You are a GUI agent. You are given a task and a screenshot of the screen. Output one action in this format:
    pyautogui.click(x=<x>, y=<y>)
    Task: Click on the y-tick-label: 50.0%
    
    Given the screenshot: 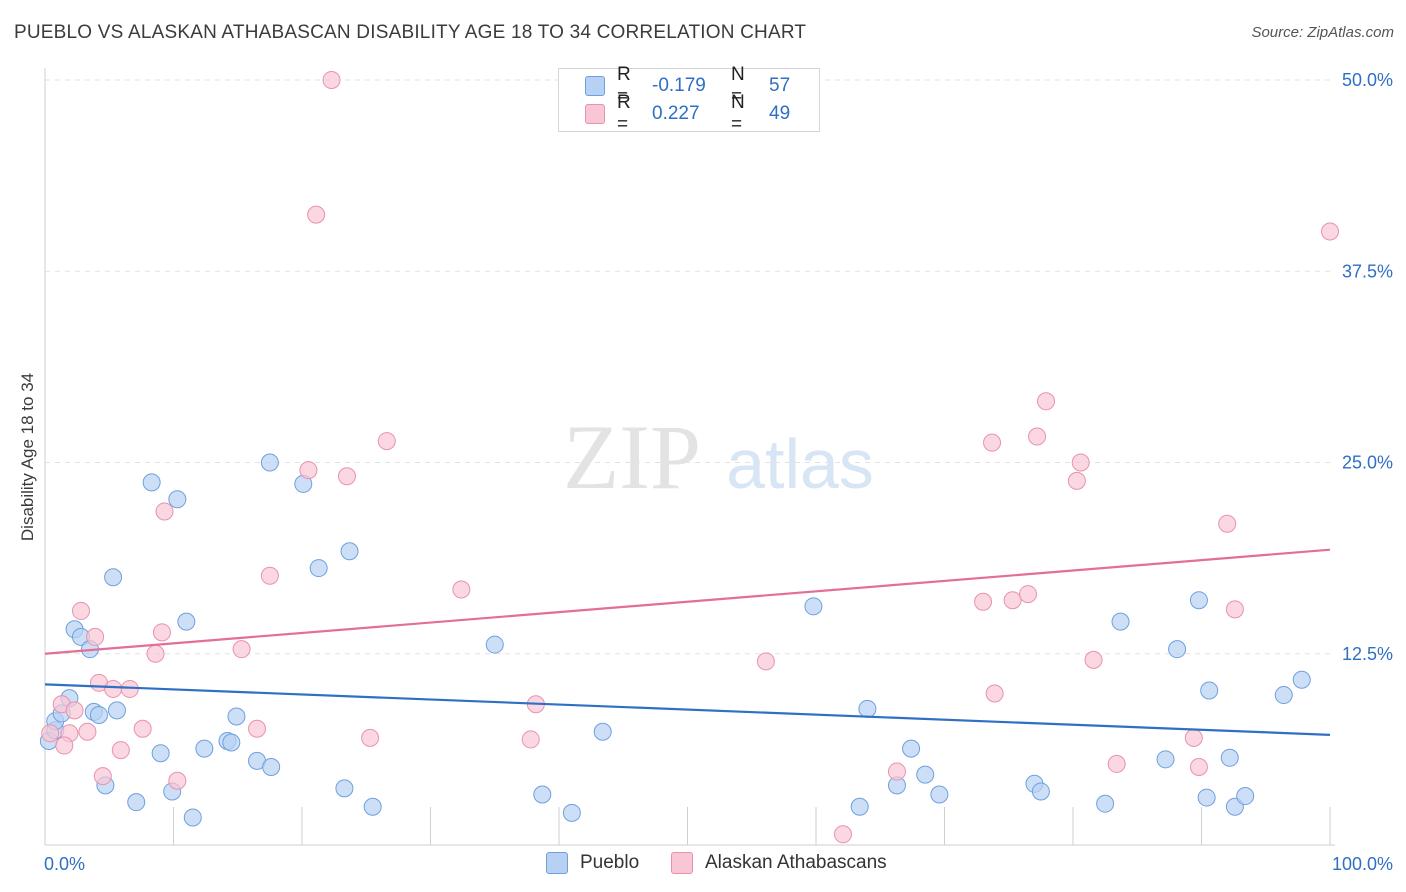 What is the action you would take?
    pyautogui.click(x=1367, y=80)
    